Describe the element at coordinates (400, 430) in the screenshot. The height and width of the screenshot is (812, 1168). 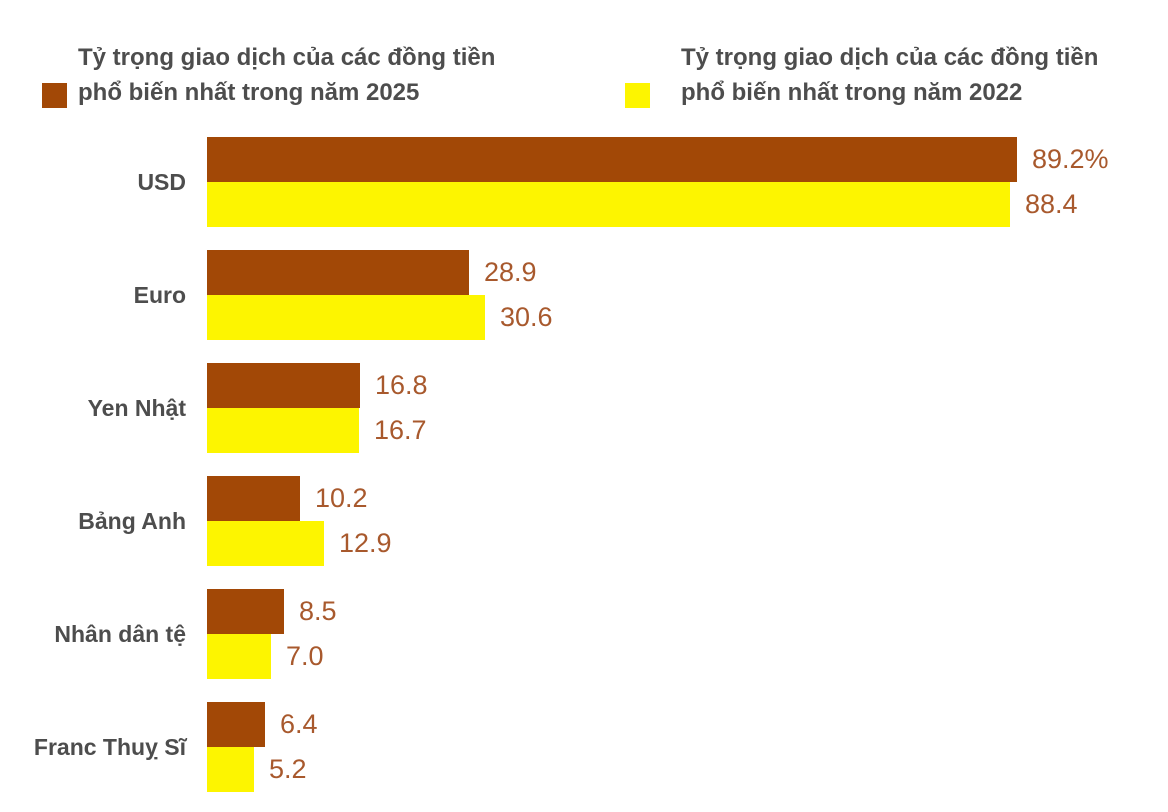
I see `value-label-2022: 16.7` at that location.